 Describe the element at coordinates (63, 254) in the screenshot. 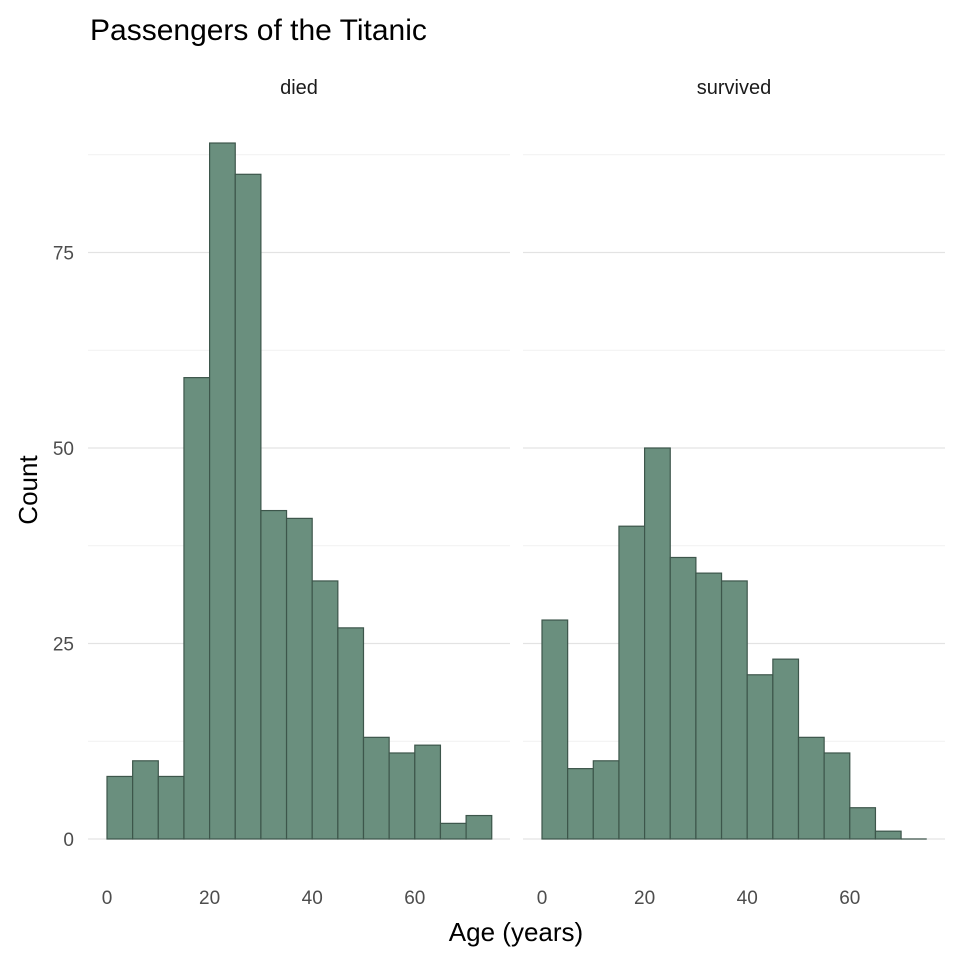

I see `y-tick-label: 75` at that location.